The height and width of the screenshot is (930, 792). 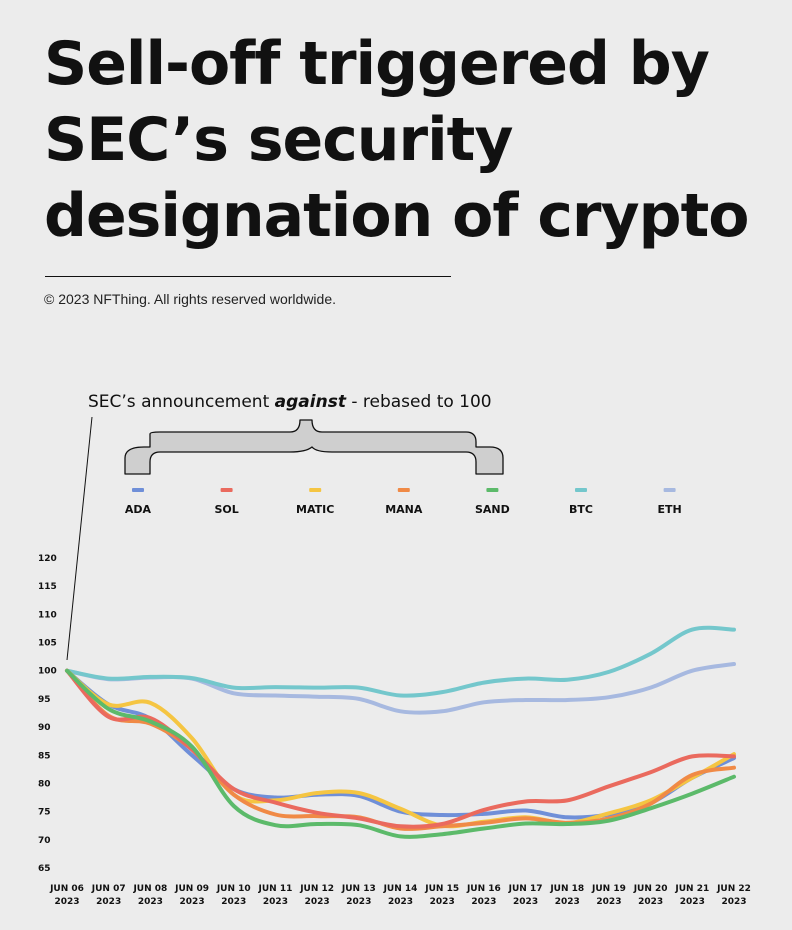 I want to click on y-axis: 65 70 75 80 85 90 95 100 105 110 115 120, so click(x=47, y=714).